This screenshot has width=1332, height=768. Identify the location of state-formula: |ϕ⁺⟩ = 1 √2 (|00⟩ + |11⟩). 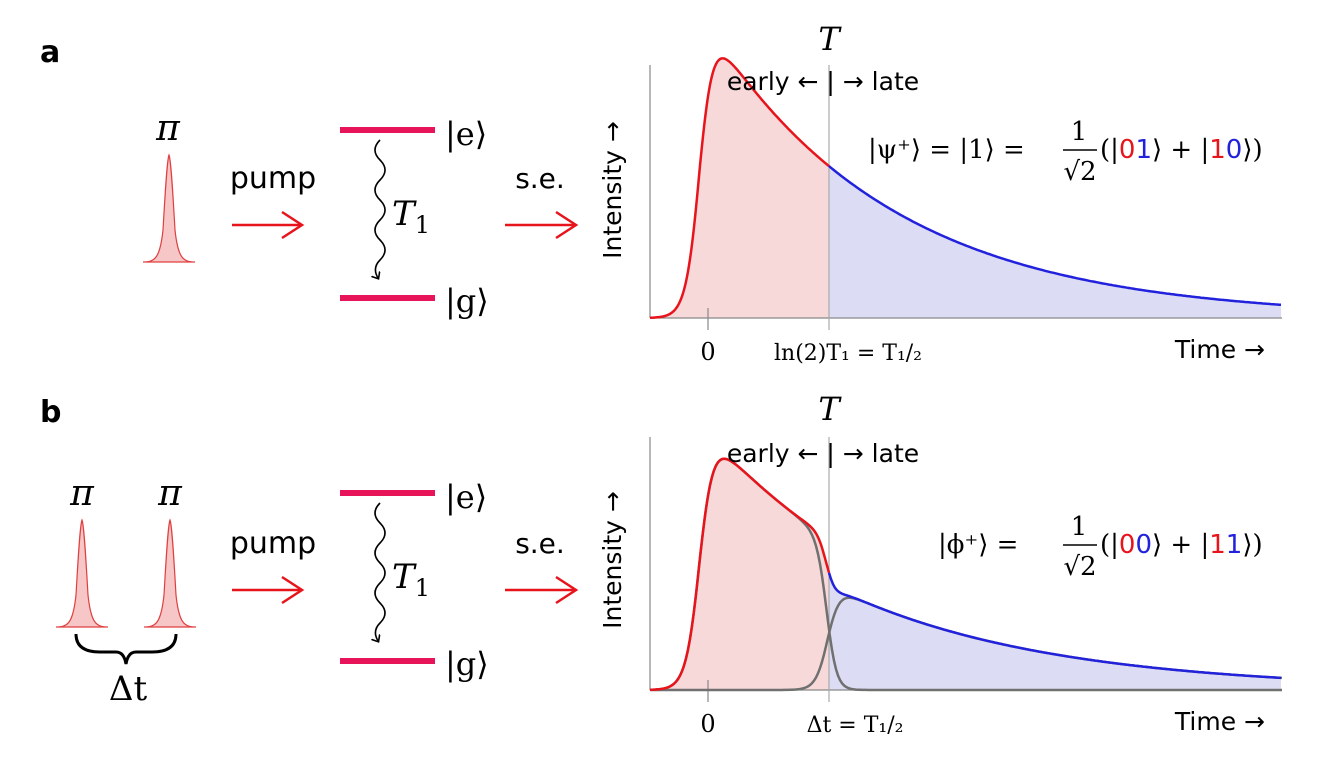
(1100, 547).